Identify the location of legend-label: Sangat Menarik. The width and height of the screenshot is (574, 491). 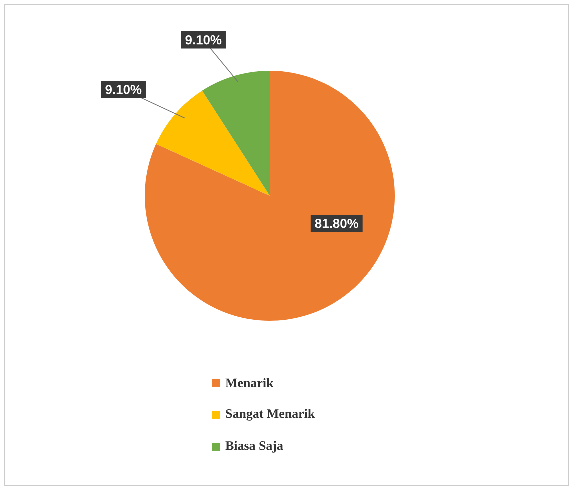
(271, 415).